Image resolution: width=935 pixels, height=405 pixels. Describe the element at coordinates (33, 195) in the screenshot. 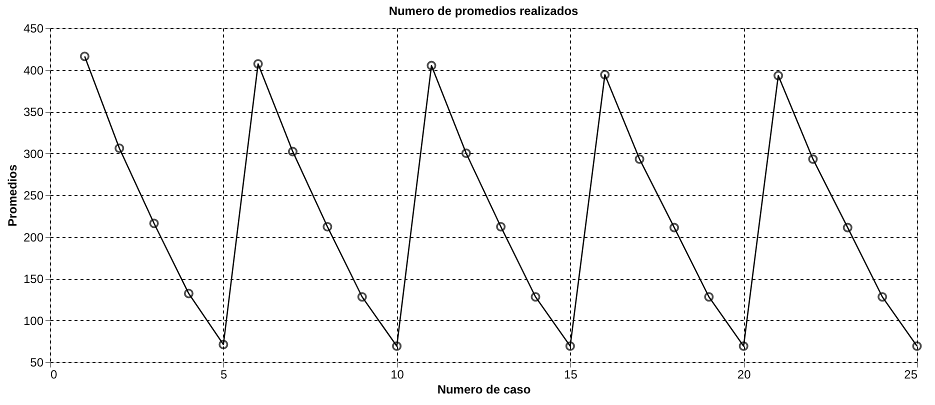

I see `y-tick-label: 250` at that location.